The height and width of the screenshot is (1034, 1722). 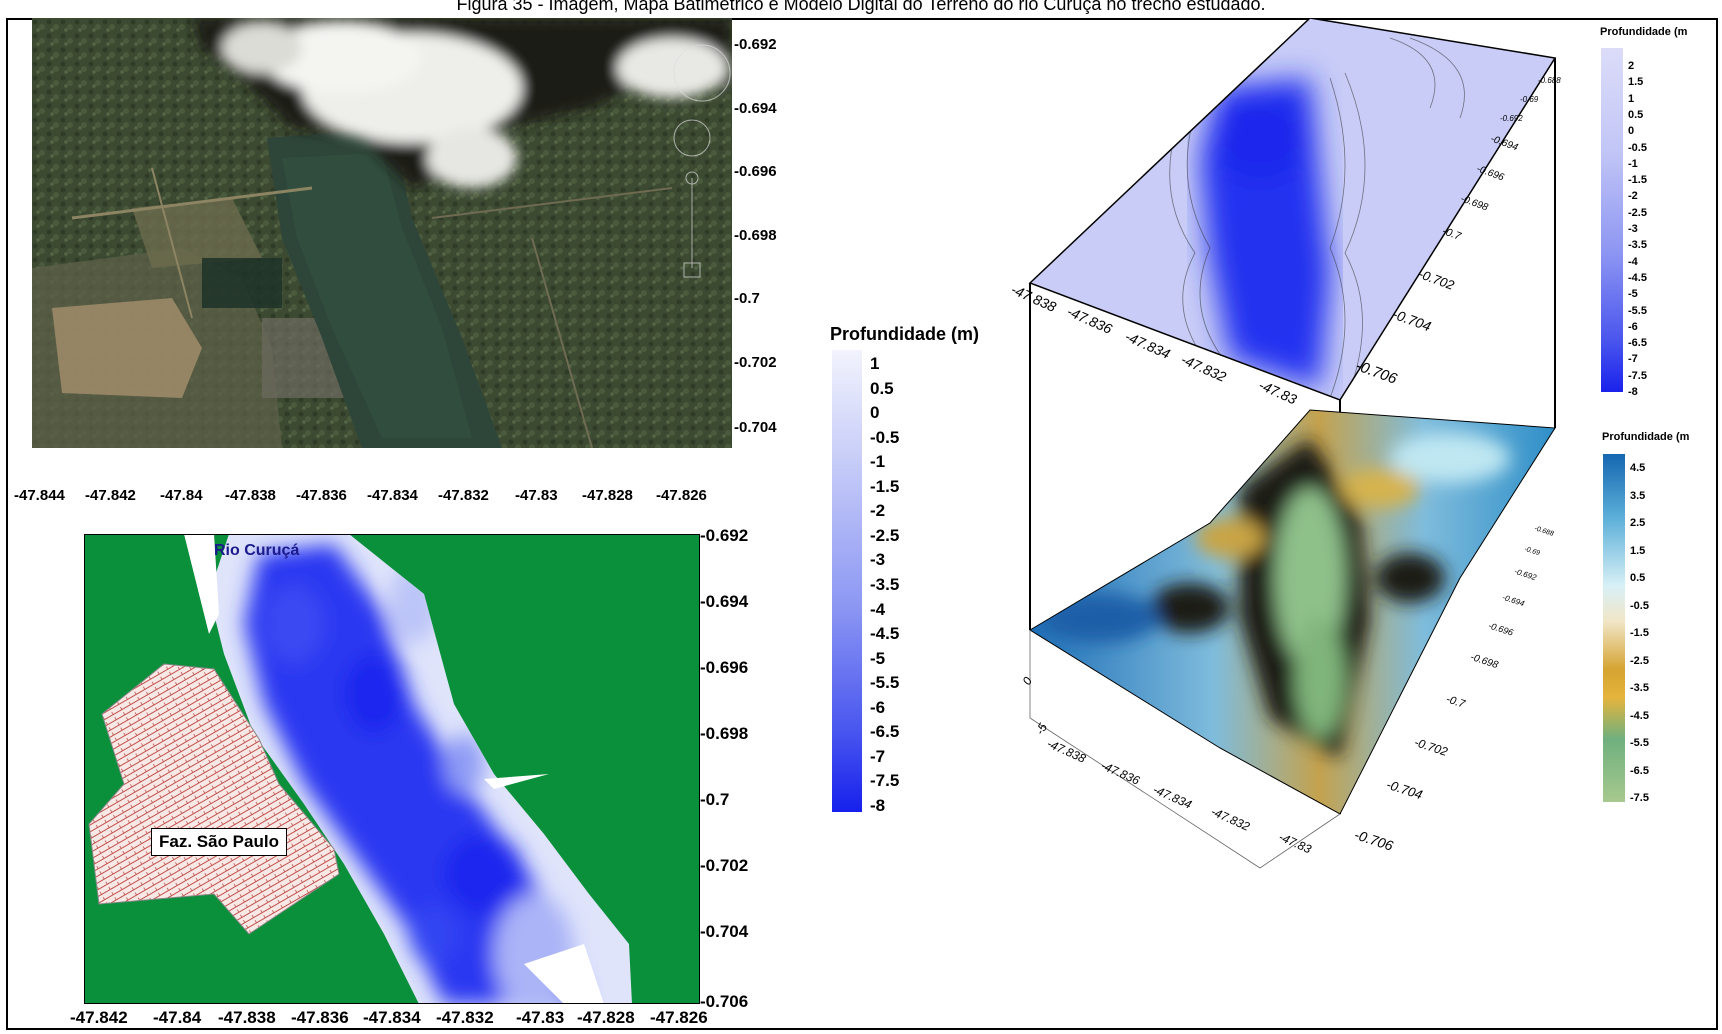 I want to click on y-tick: -0.69, so click(x=1529, y=99).